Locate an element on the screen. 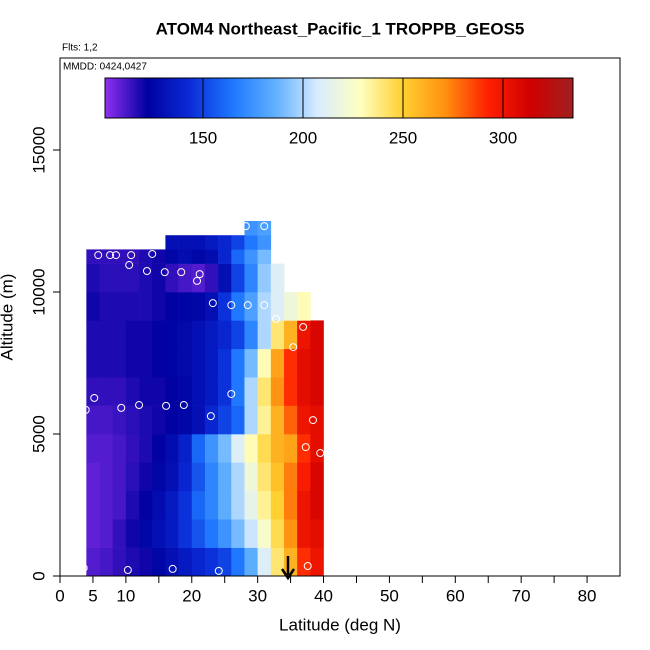  colorbar is located at coordinates (339, 98).